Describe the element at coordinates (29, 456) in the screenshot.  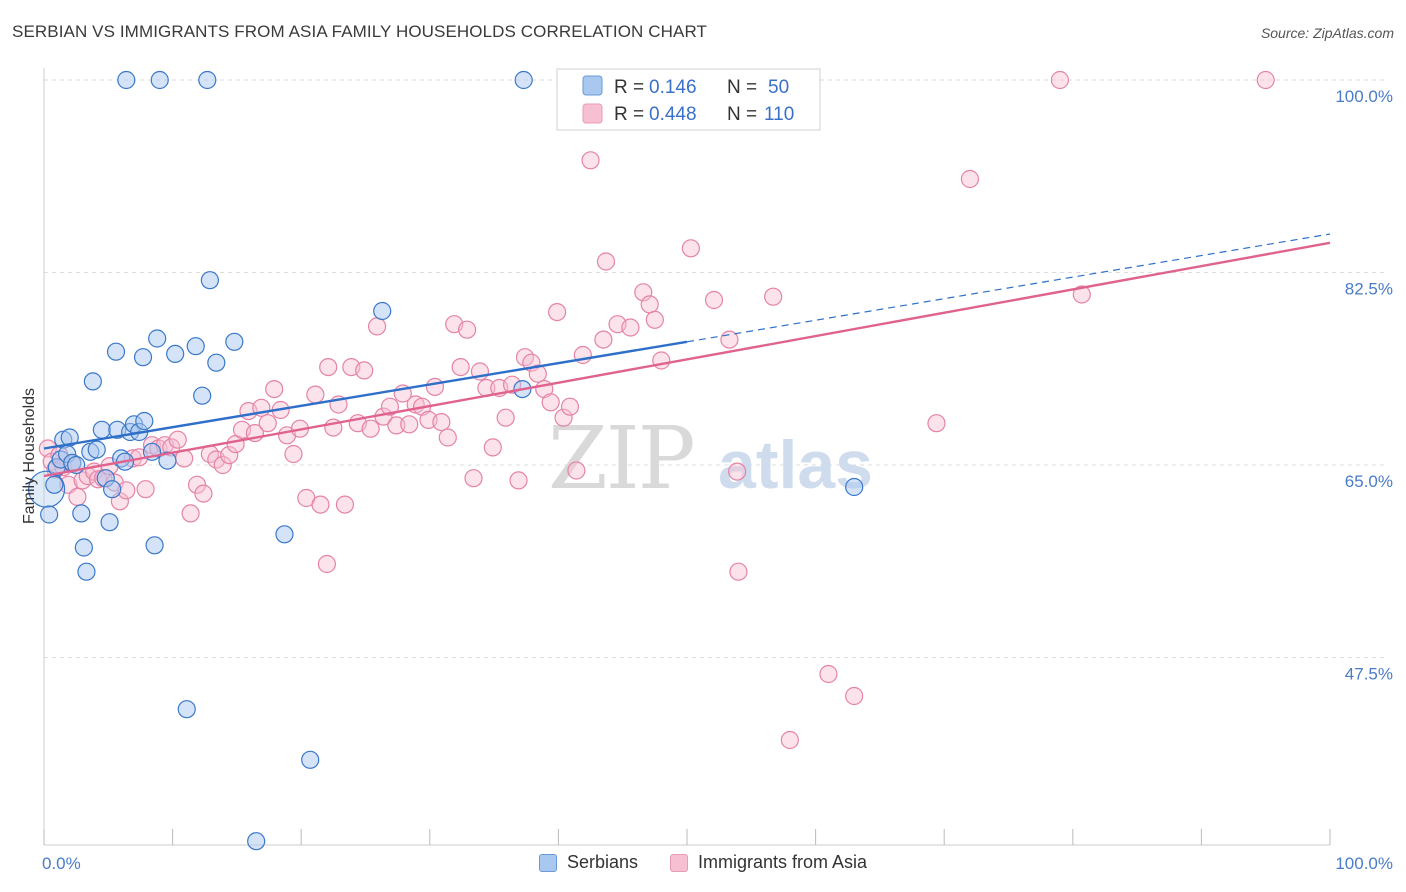
I see `y-axis-title: Family Households` at that location.